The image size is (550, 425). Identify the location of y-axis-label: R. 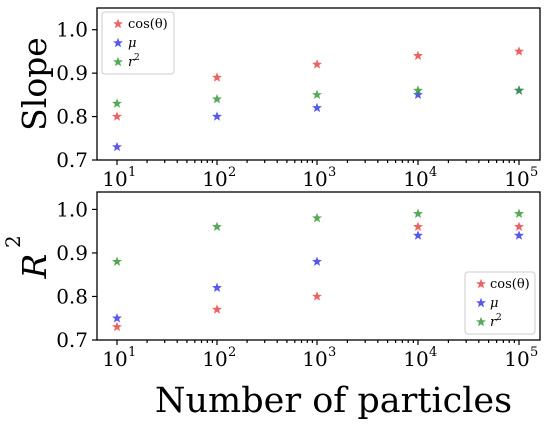
(34, 267).